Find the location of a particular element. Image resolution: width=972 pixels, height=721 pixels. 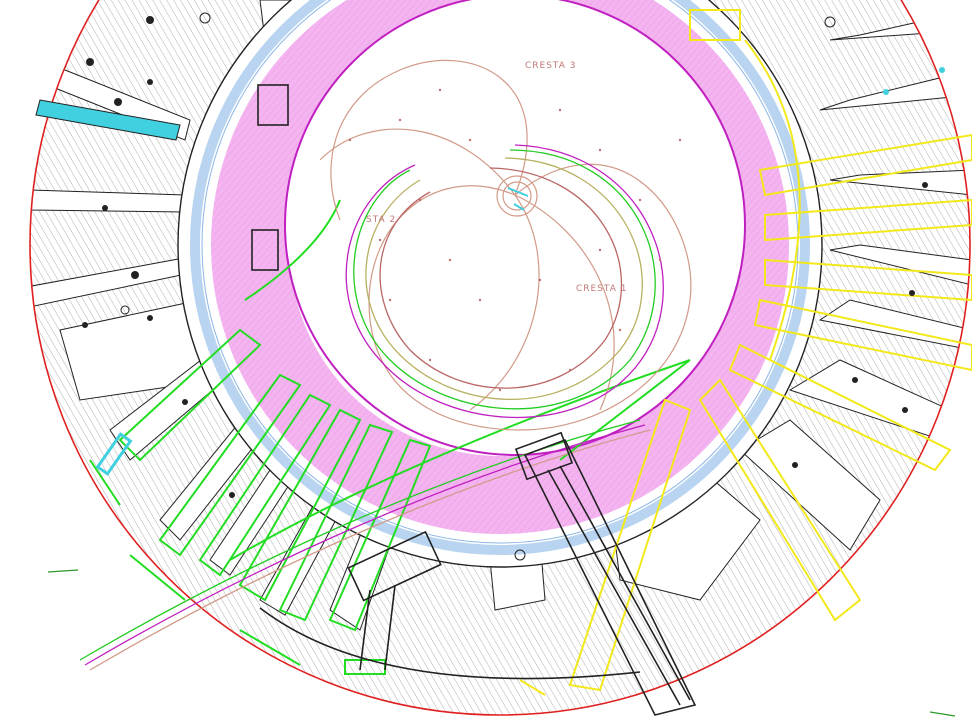

label-cresta-1: CRESTA 1 is located at coordinates (601, 289).